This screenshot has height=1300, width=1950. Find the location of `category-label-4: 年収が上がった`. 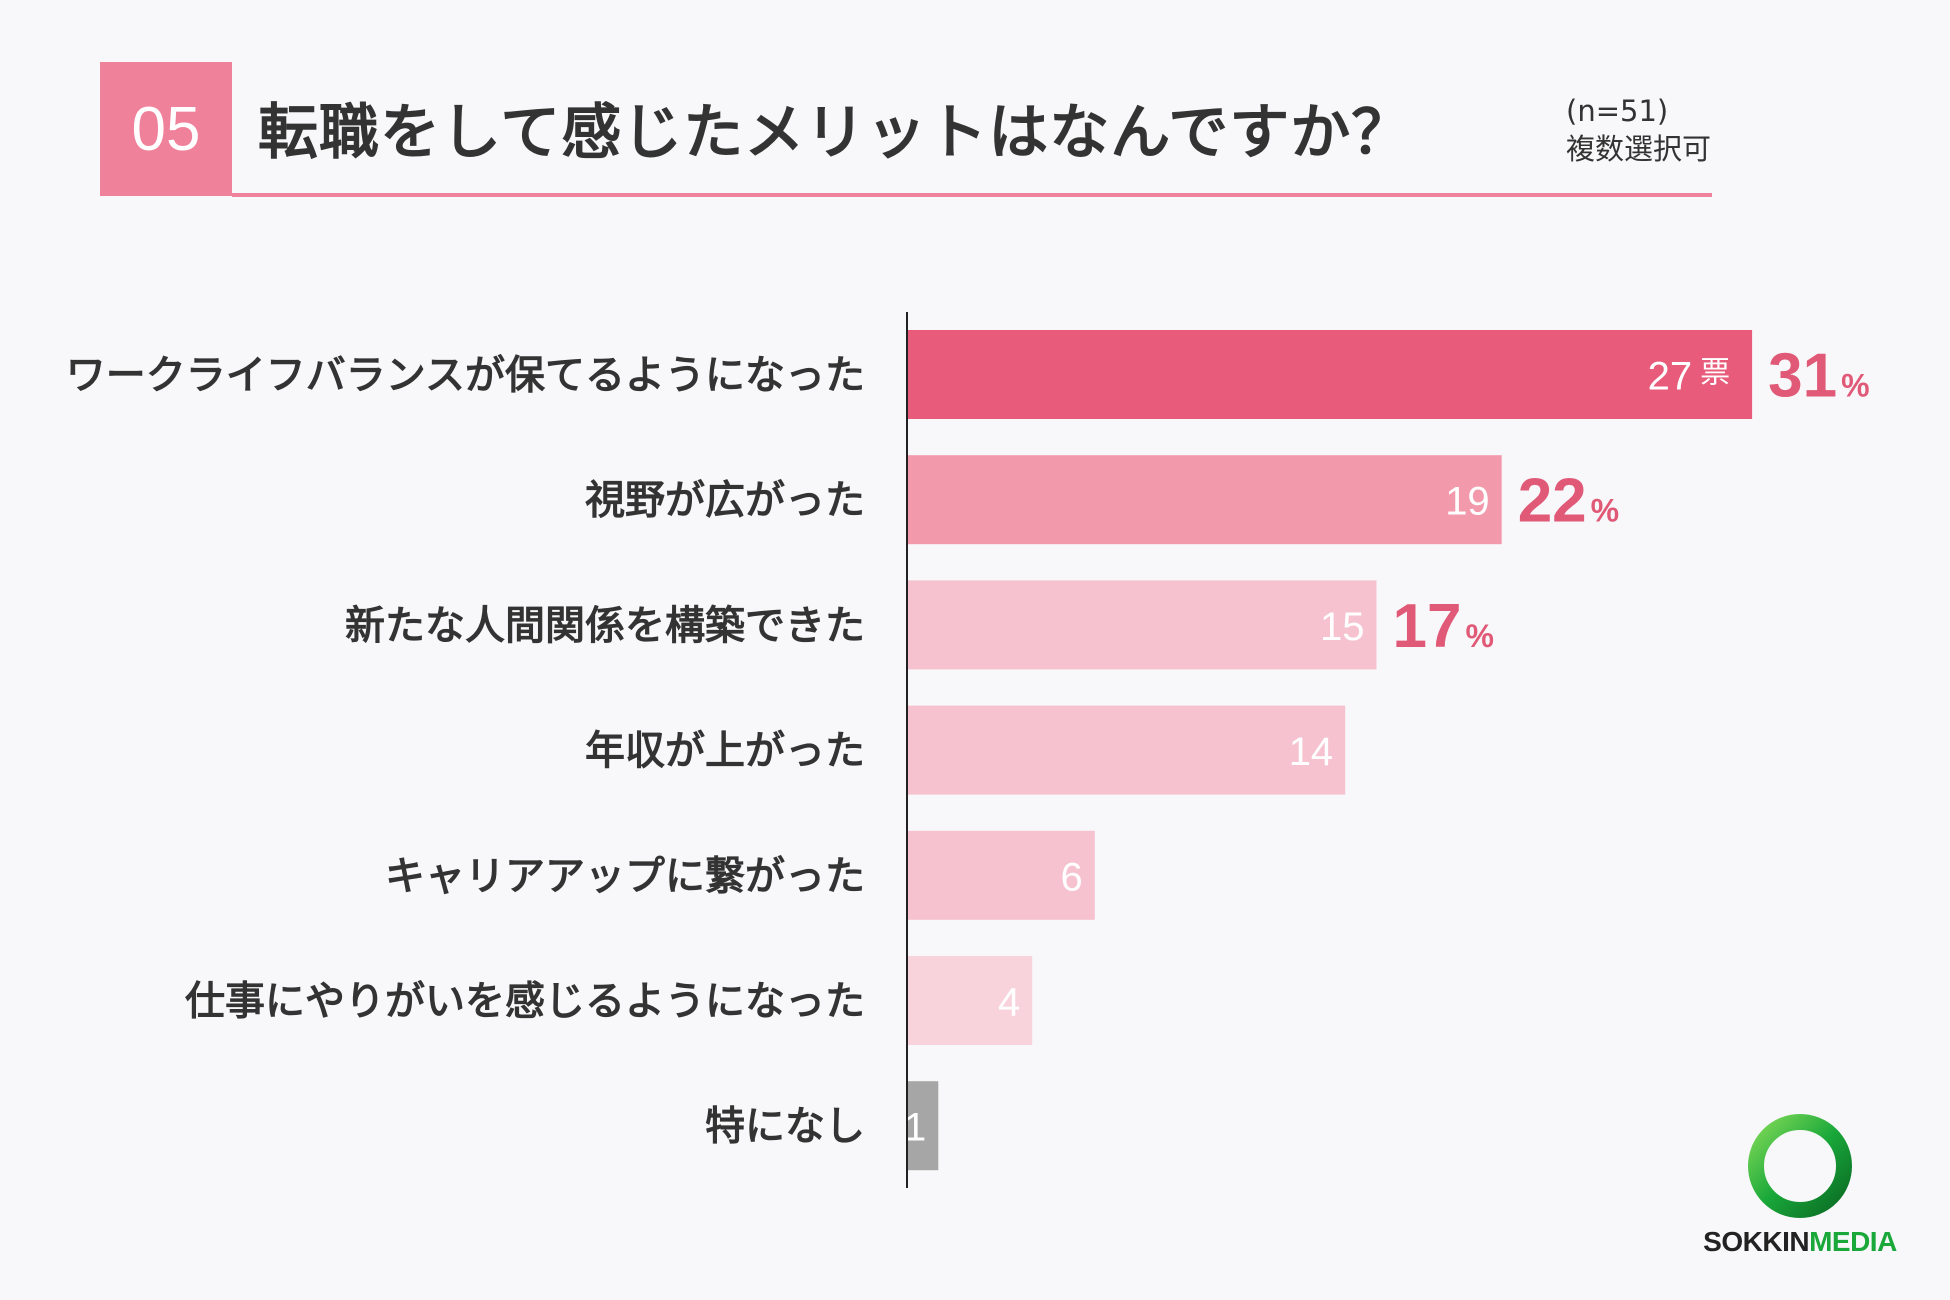

category-label-4: 年収が上がった is located at coordinates (725, 751).